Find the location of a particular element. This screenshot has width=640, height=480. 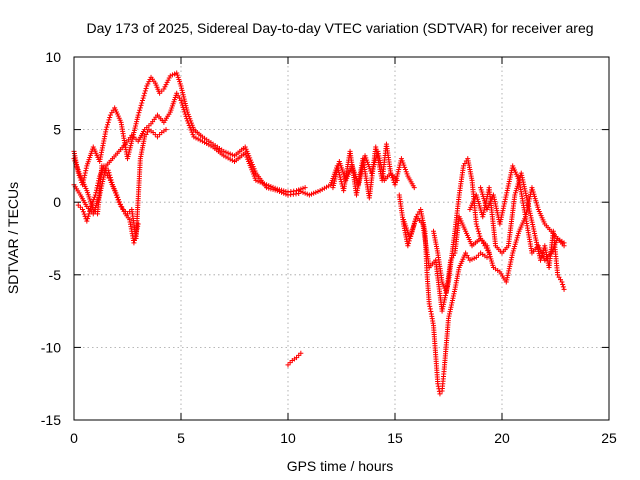

x-tick-label: 0 is located at coordinates (74, 438).